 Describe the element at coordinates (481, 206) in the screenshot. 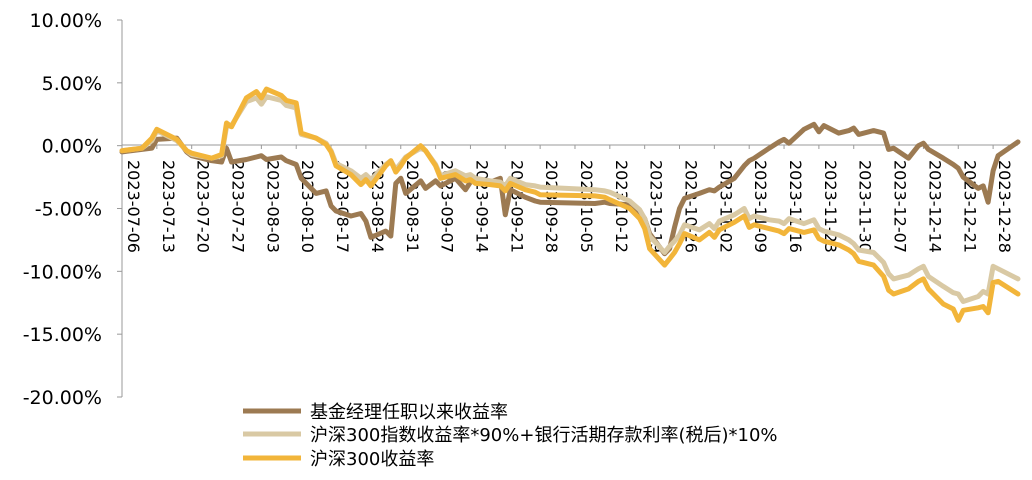

I see `x-tick-label: 2023-09-14` at that location.